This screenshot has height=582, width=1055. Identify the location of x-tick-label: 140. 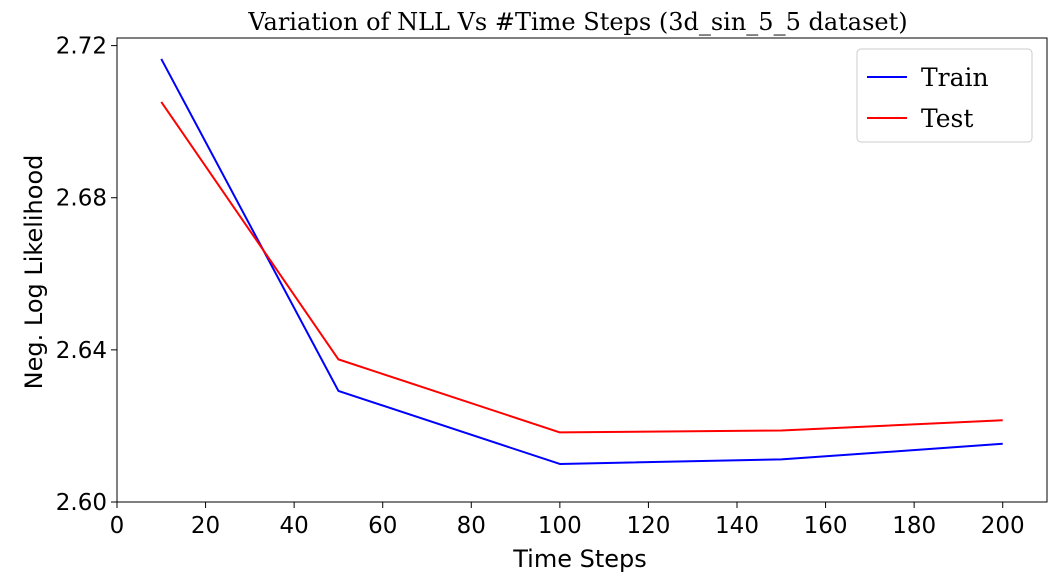
(737, 526).